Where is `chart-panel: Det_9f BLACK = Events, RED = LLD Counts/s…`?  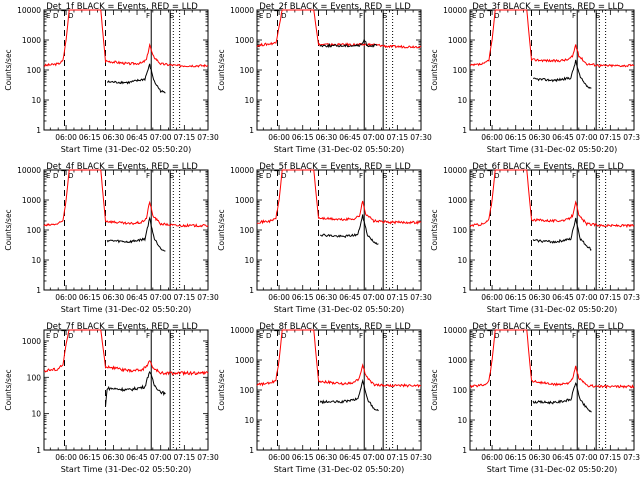 chart-panel: Det_9f BLACK = Events, RED = LLD Counts/s… is located at coordinates (535, 398).